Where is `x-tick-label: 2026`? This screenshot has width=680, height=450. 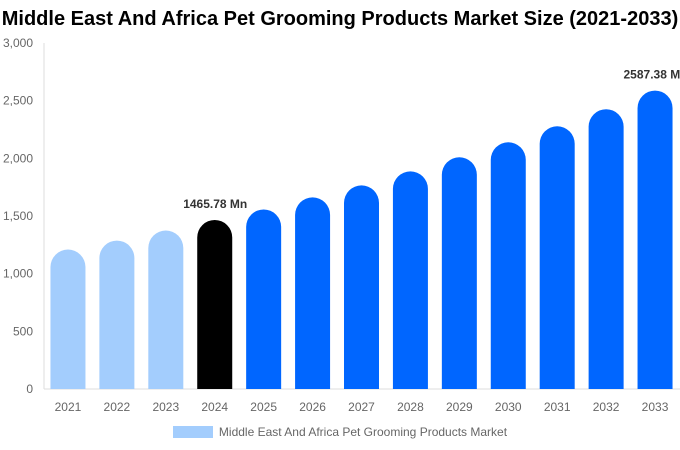
x-tick-label: 2026 is located at coordinates (312, 407).